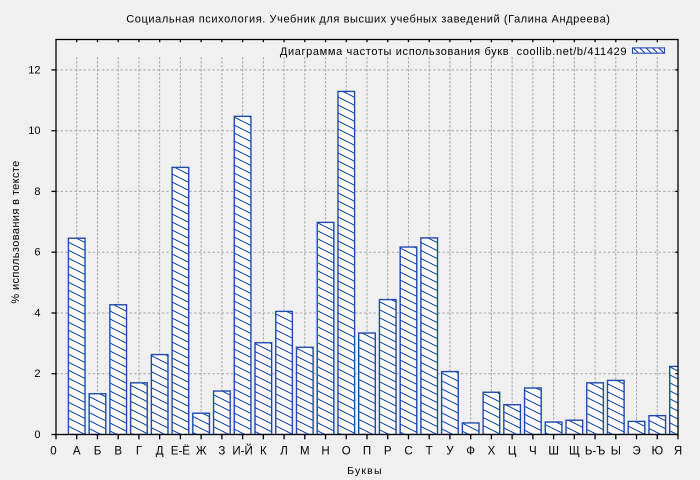  What do you see at coordinates (365, 471) in the screenshot?
I see `svg-text: Буквы` at bounding box center [365, 471].